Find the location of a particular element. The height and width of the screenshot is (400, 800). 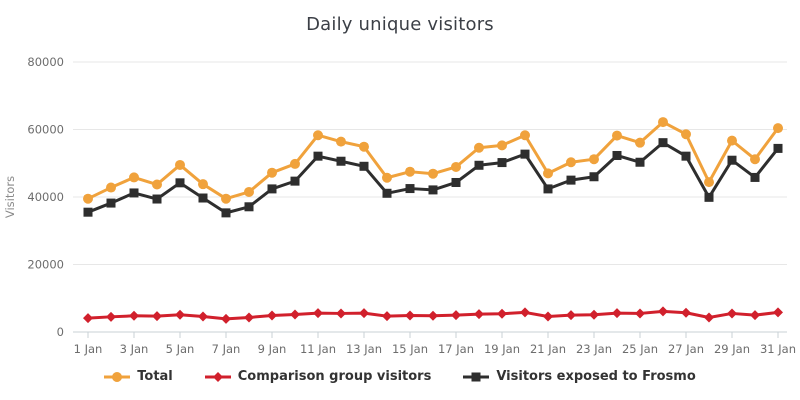

legend-item-visitors-exposed-to-frosmo: Visitors exposed to Frosmo is located at coordinates (579, 376).